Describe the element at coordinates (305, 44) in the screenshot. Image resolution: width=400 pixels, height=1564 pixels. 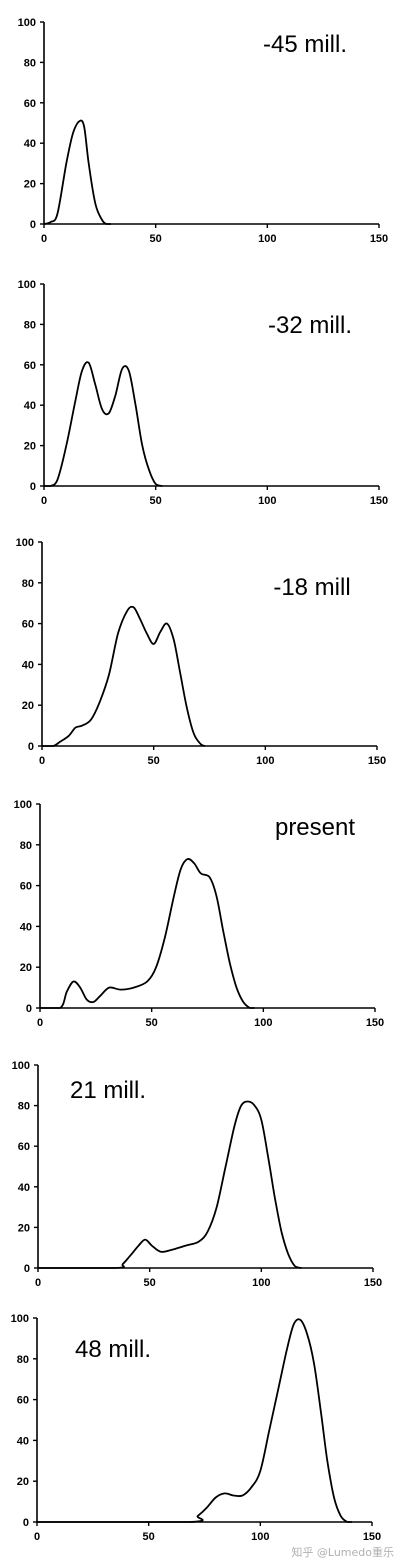
I see `chart-title: -45 mill.` at that location.